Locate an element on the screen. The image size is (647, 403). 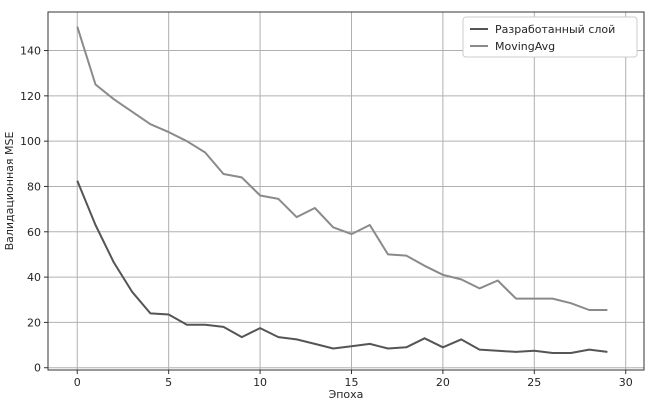
legend-label-series-1: MovingAvg is located at coordinates (525, 46).